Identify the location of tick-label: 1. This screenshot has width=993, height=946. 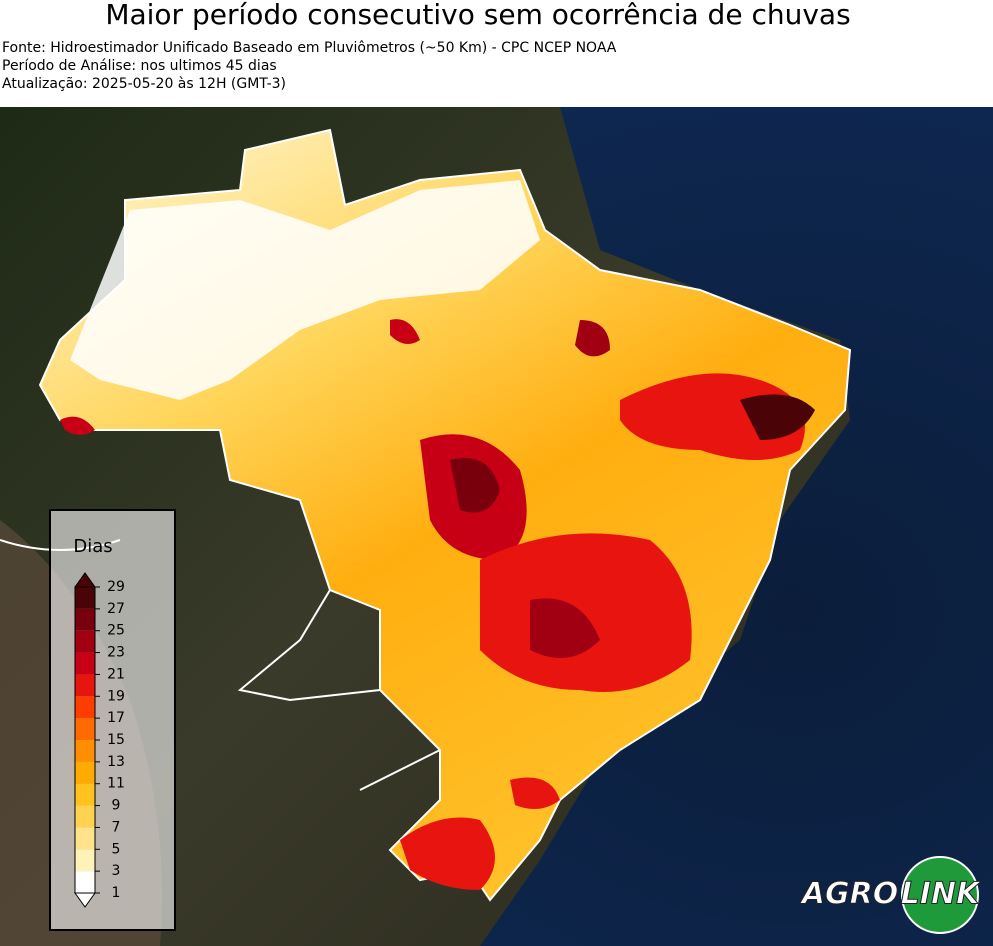
(116, 893).